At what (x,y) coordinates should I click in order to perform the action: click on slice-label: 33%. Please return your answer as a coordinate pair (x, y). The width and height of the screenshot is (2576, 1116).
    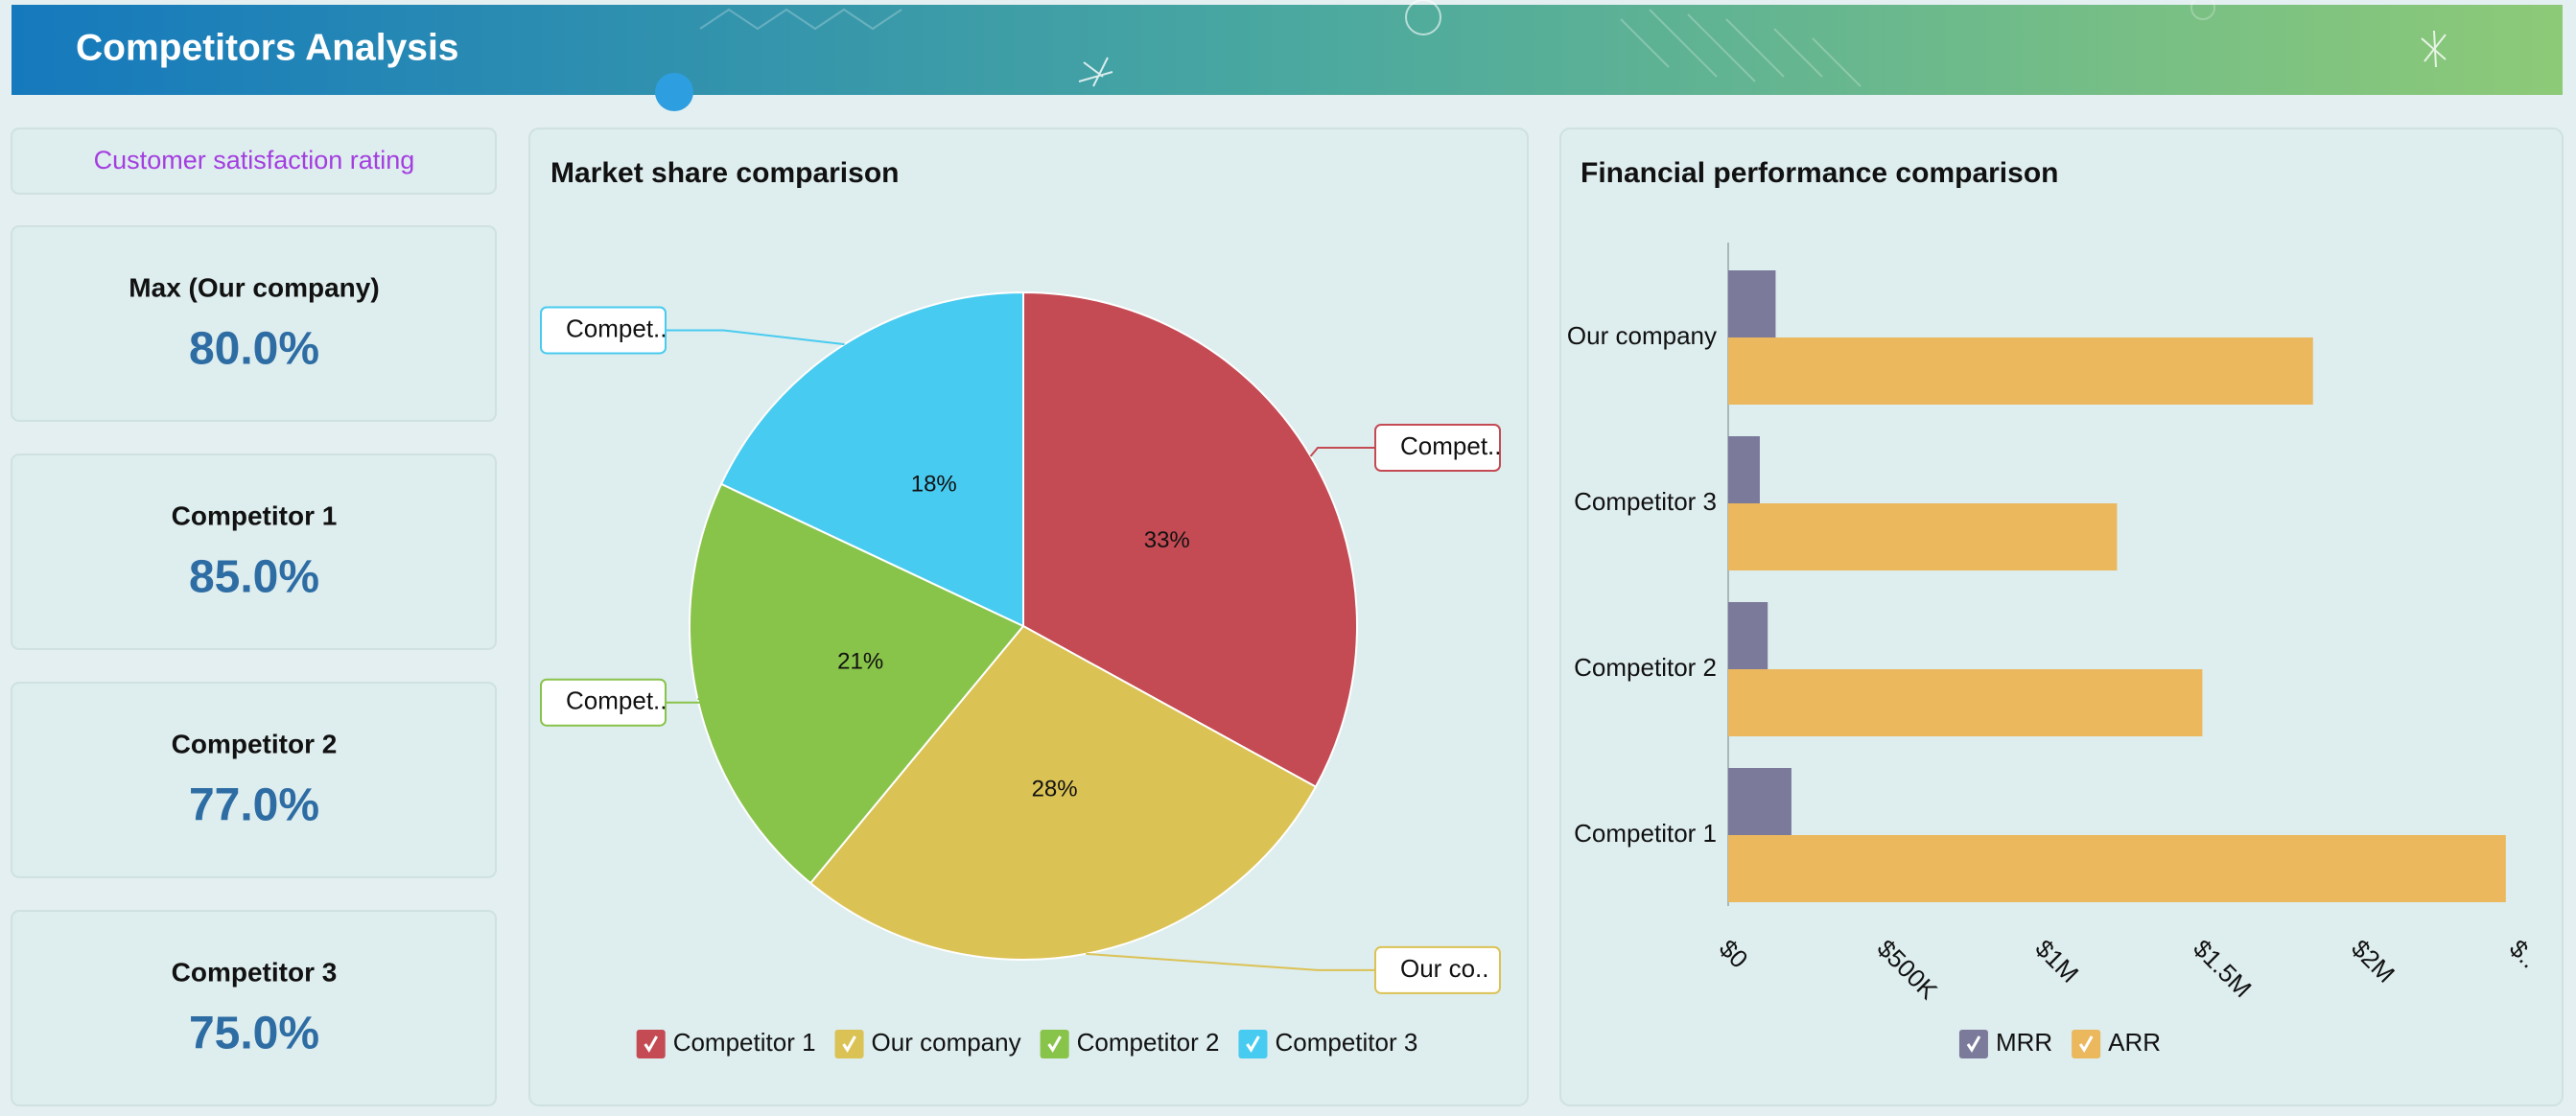
    Looking at the image, I should click on (1167, 540).